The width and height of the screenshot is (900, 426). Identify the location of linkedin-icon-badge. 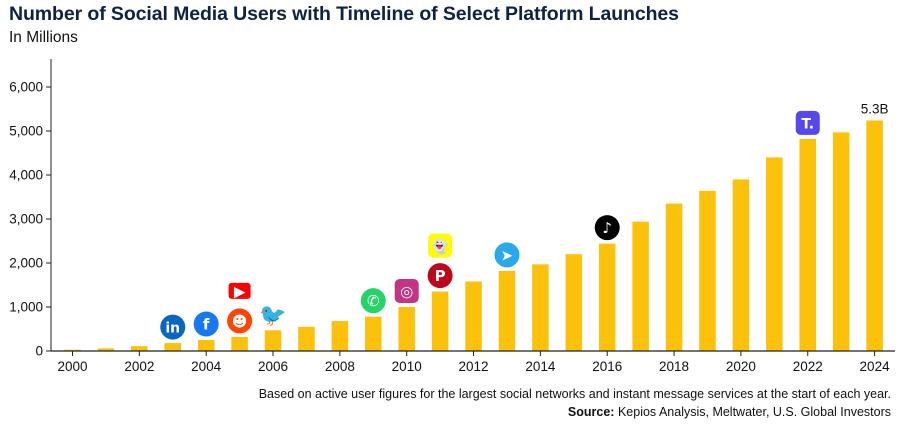
(173, 327).